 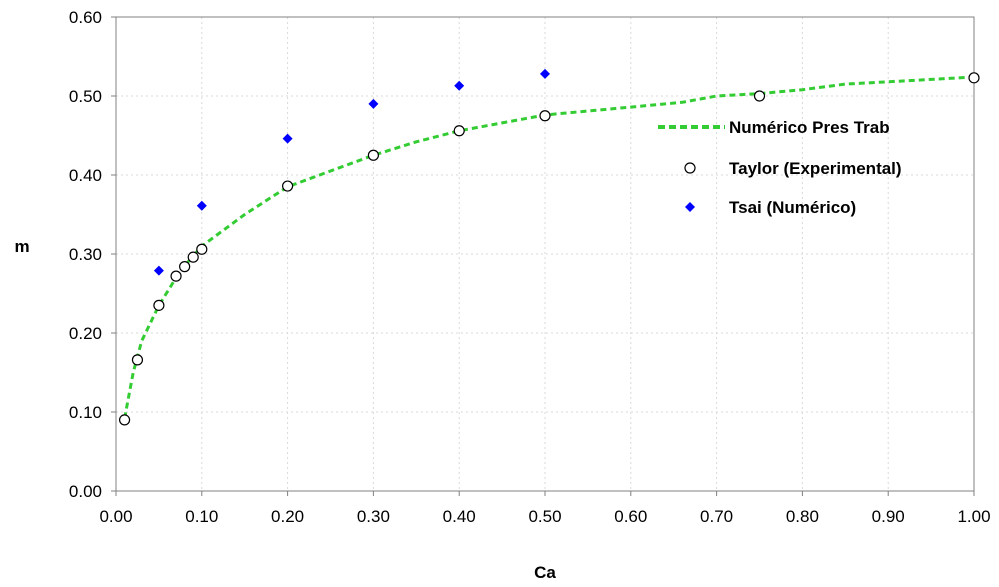 What do you see at coordinates (21, 246) in the screenshot?
I see `y-axis-title: m` at bounding box center [21, 246].